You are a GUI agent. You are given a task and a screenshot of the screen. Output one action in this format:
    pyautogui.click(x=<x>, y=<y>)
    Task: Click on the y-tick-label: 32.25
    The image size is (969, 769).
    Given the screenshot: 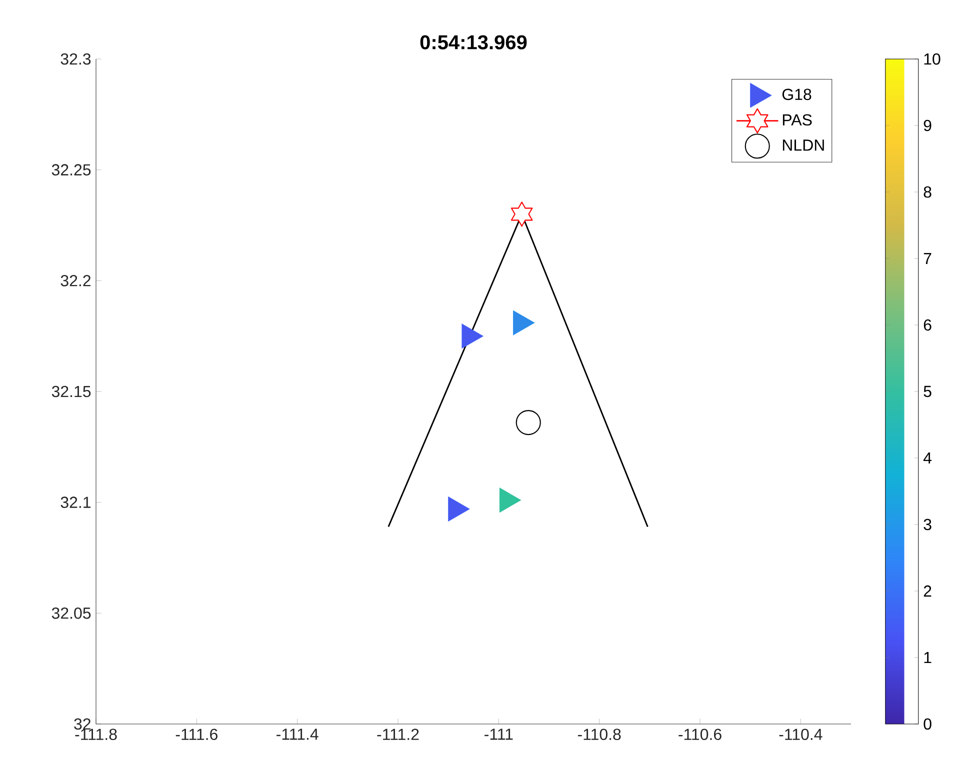 What is the action you would take?
    pyautogui.click(x=71, y=170)
    